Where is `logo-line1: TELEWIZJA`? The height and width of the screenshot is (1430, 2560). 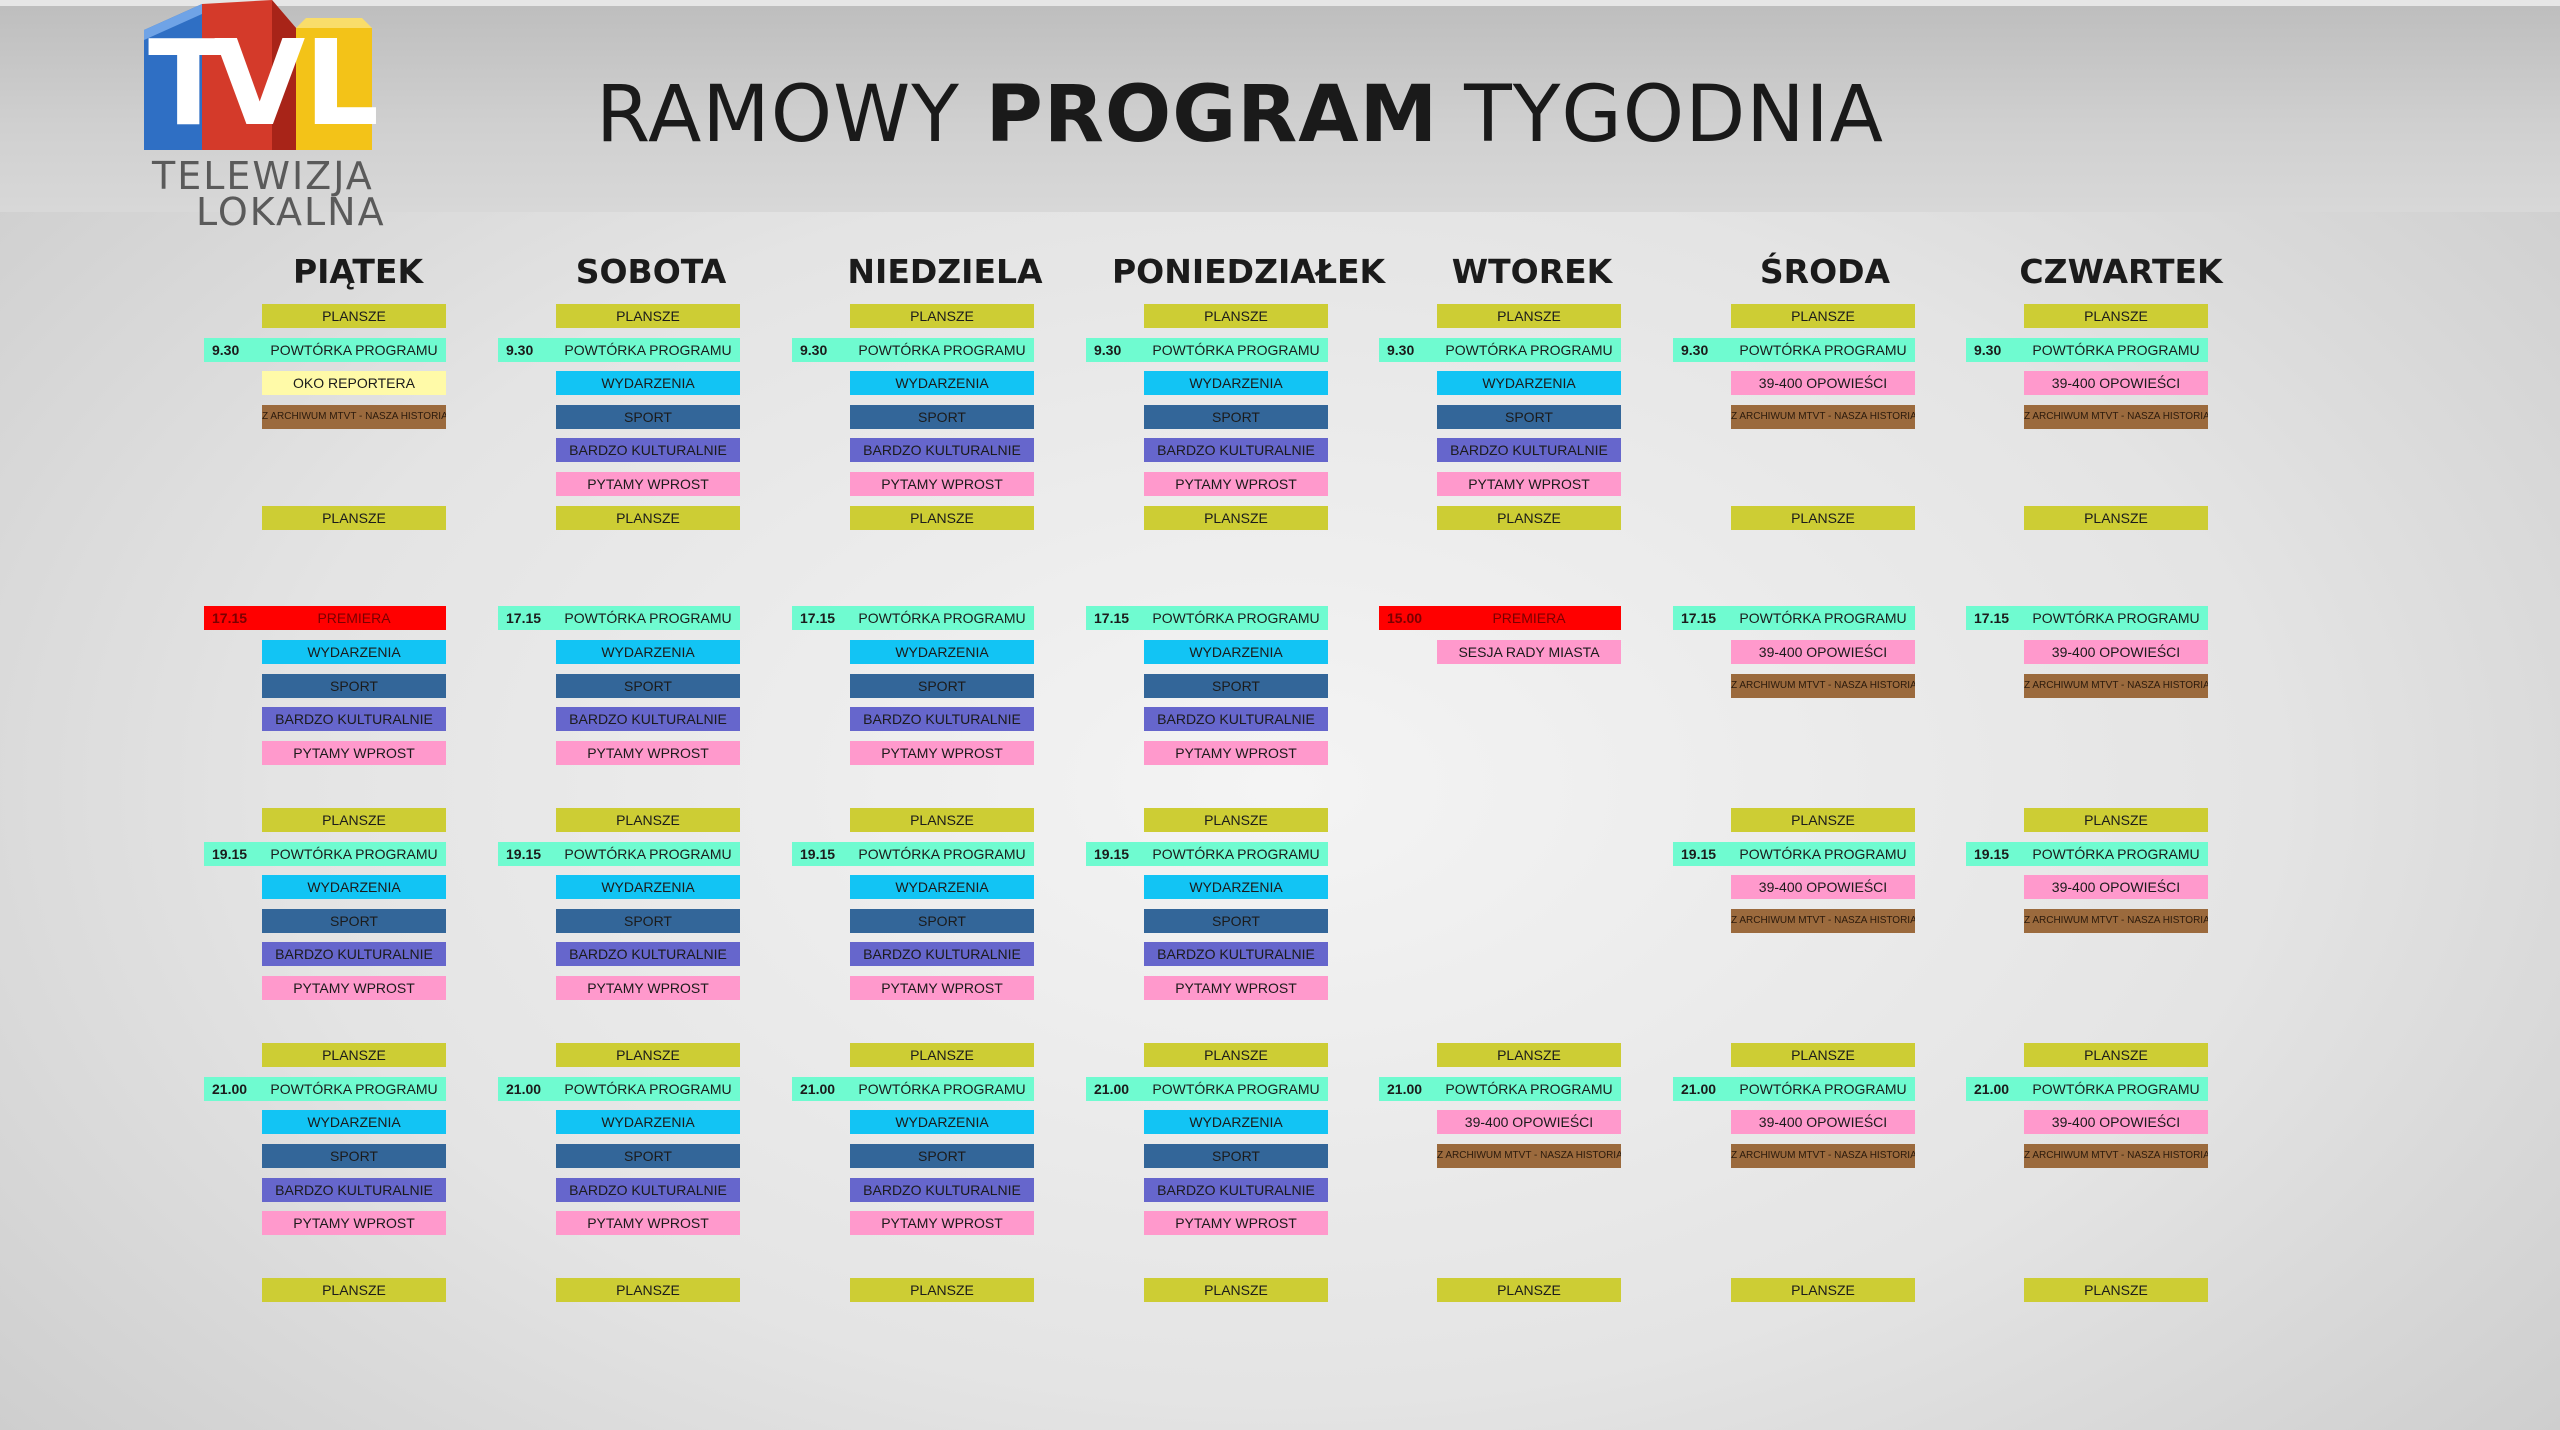 logo-line1: TELEWIZJA is located at coordinates (263, 176).